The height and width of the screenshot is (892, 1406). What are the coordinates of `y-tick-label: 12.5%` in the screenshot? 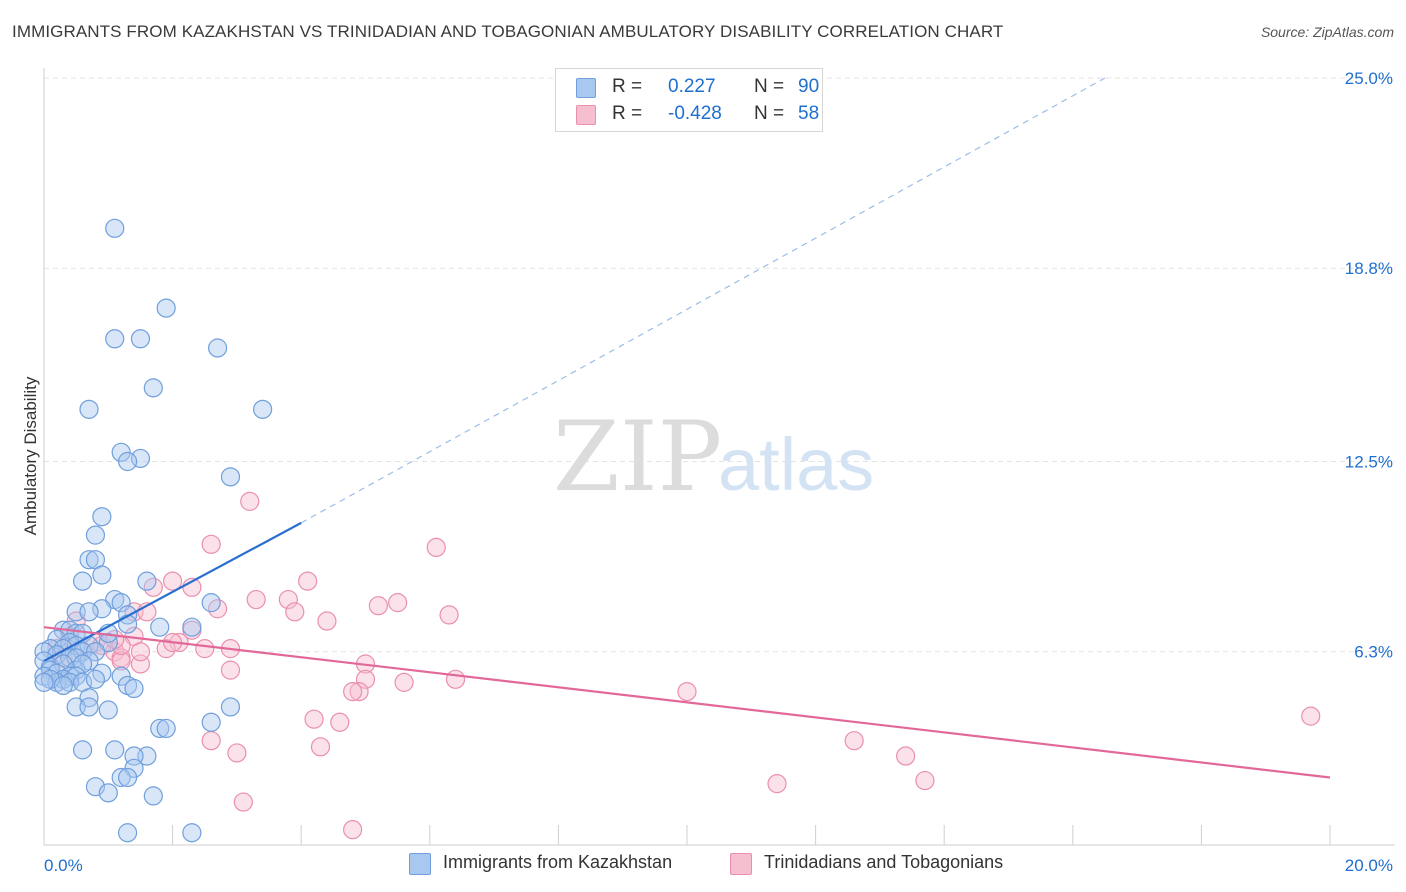 It's located at (1369, 462).